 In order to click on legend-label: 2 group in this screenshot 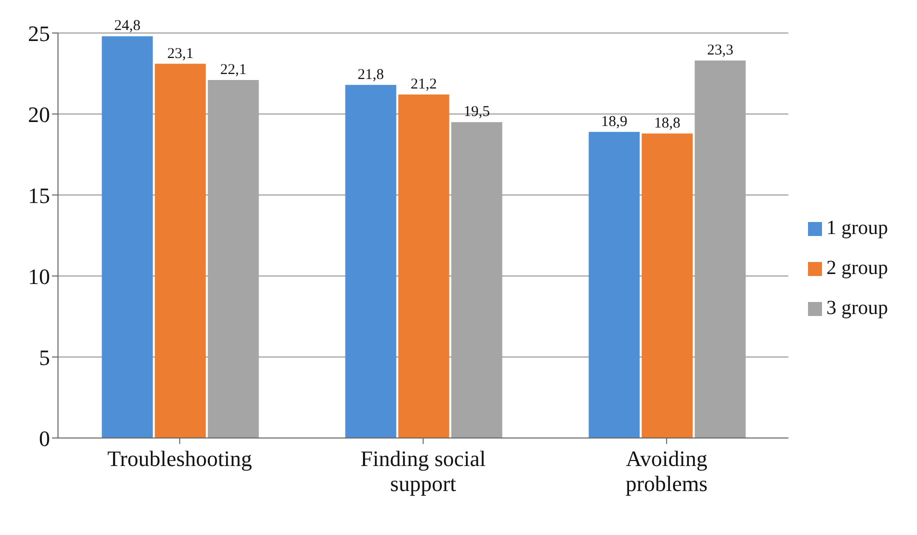, I will do `click(857, 268)`.